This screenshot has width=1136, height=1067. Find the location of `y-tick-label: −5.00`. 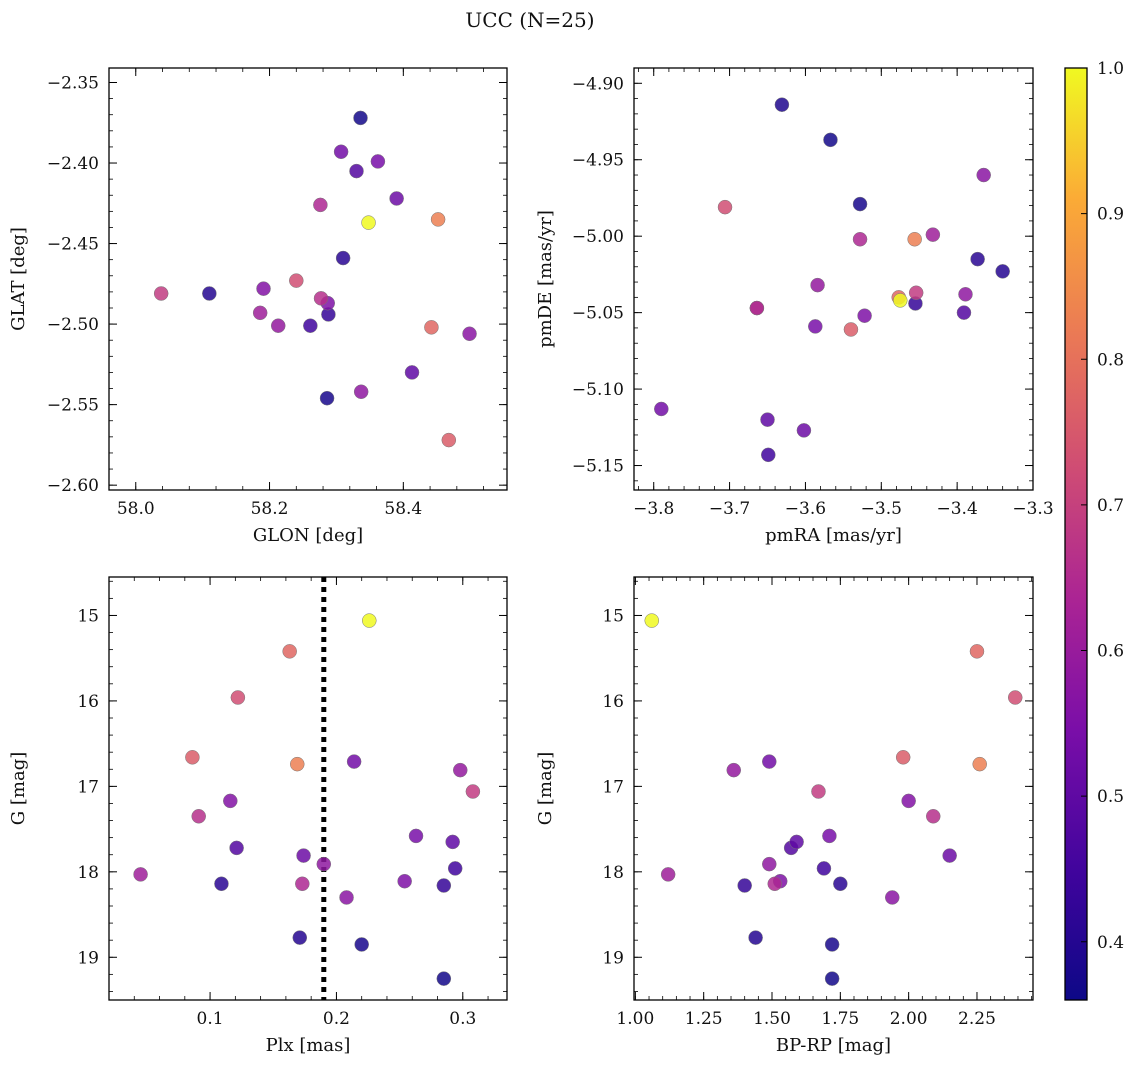

y-tick-label: −5.00 is located at coordinates (598, 237).